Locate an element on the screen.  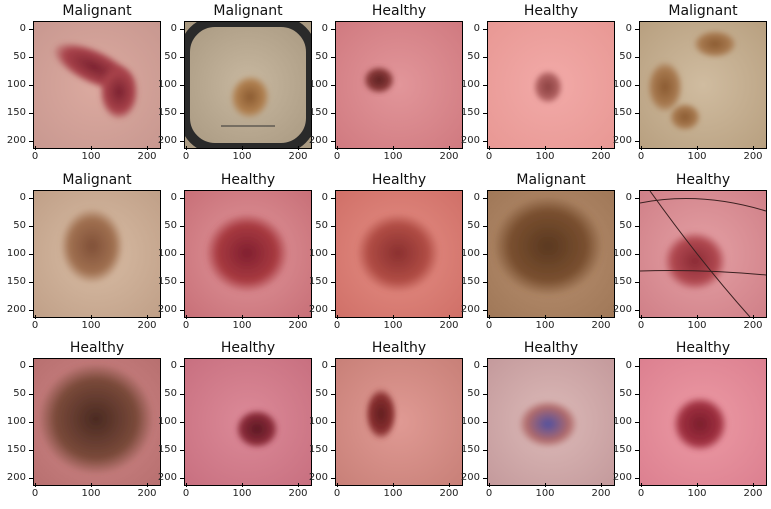
skin-background is located at coordinates (399, 85).